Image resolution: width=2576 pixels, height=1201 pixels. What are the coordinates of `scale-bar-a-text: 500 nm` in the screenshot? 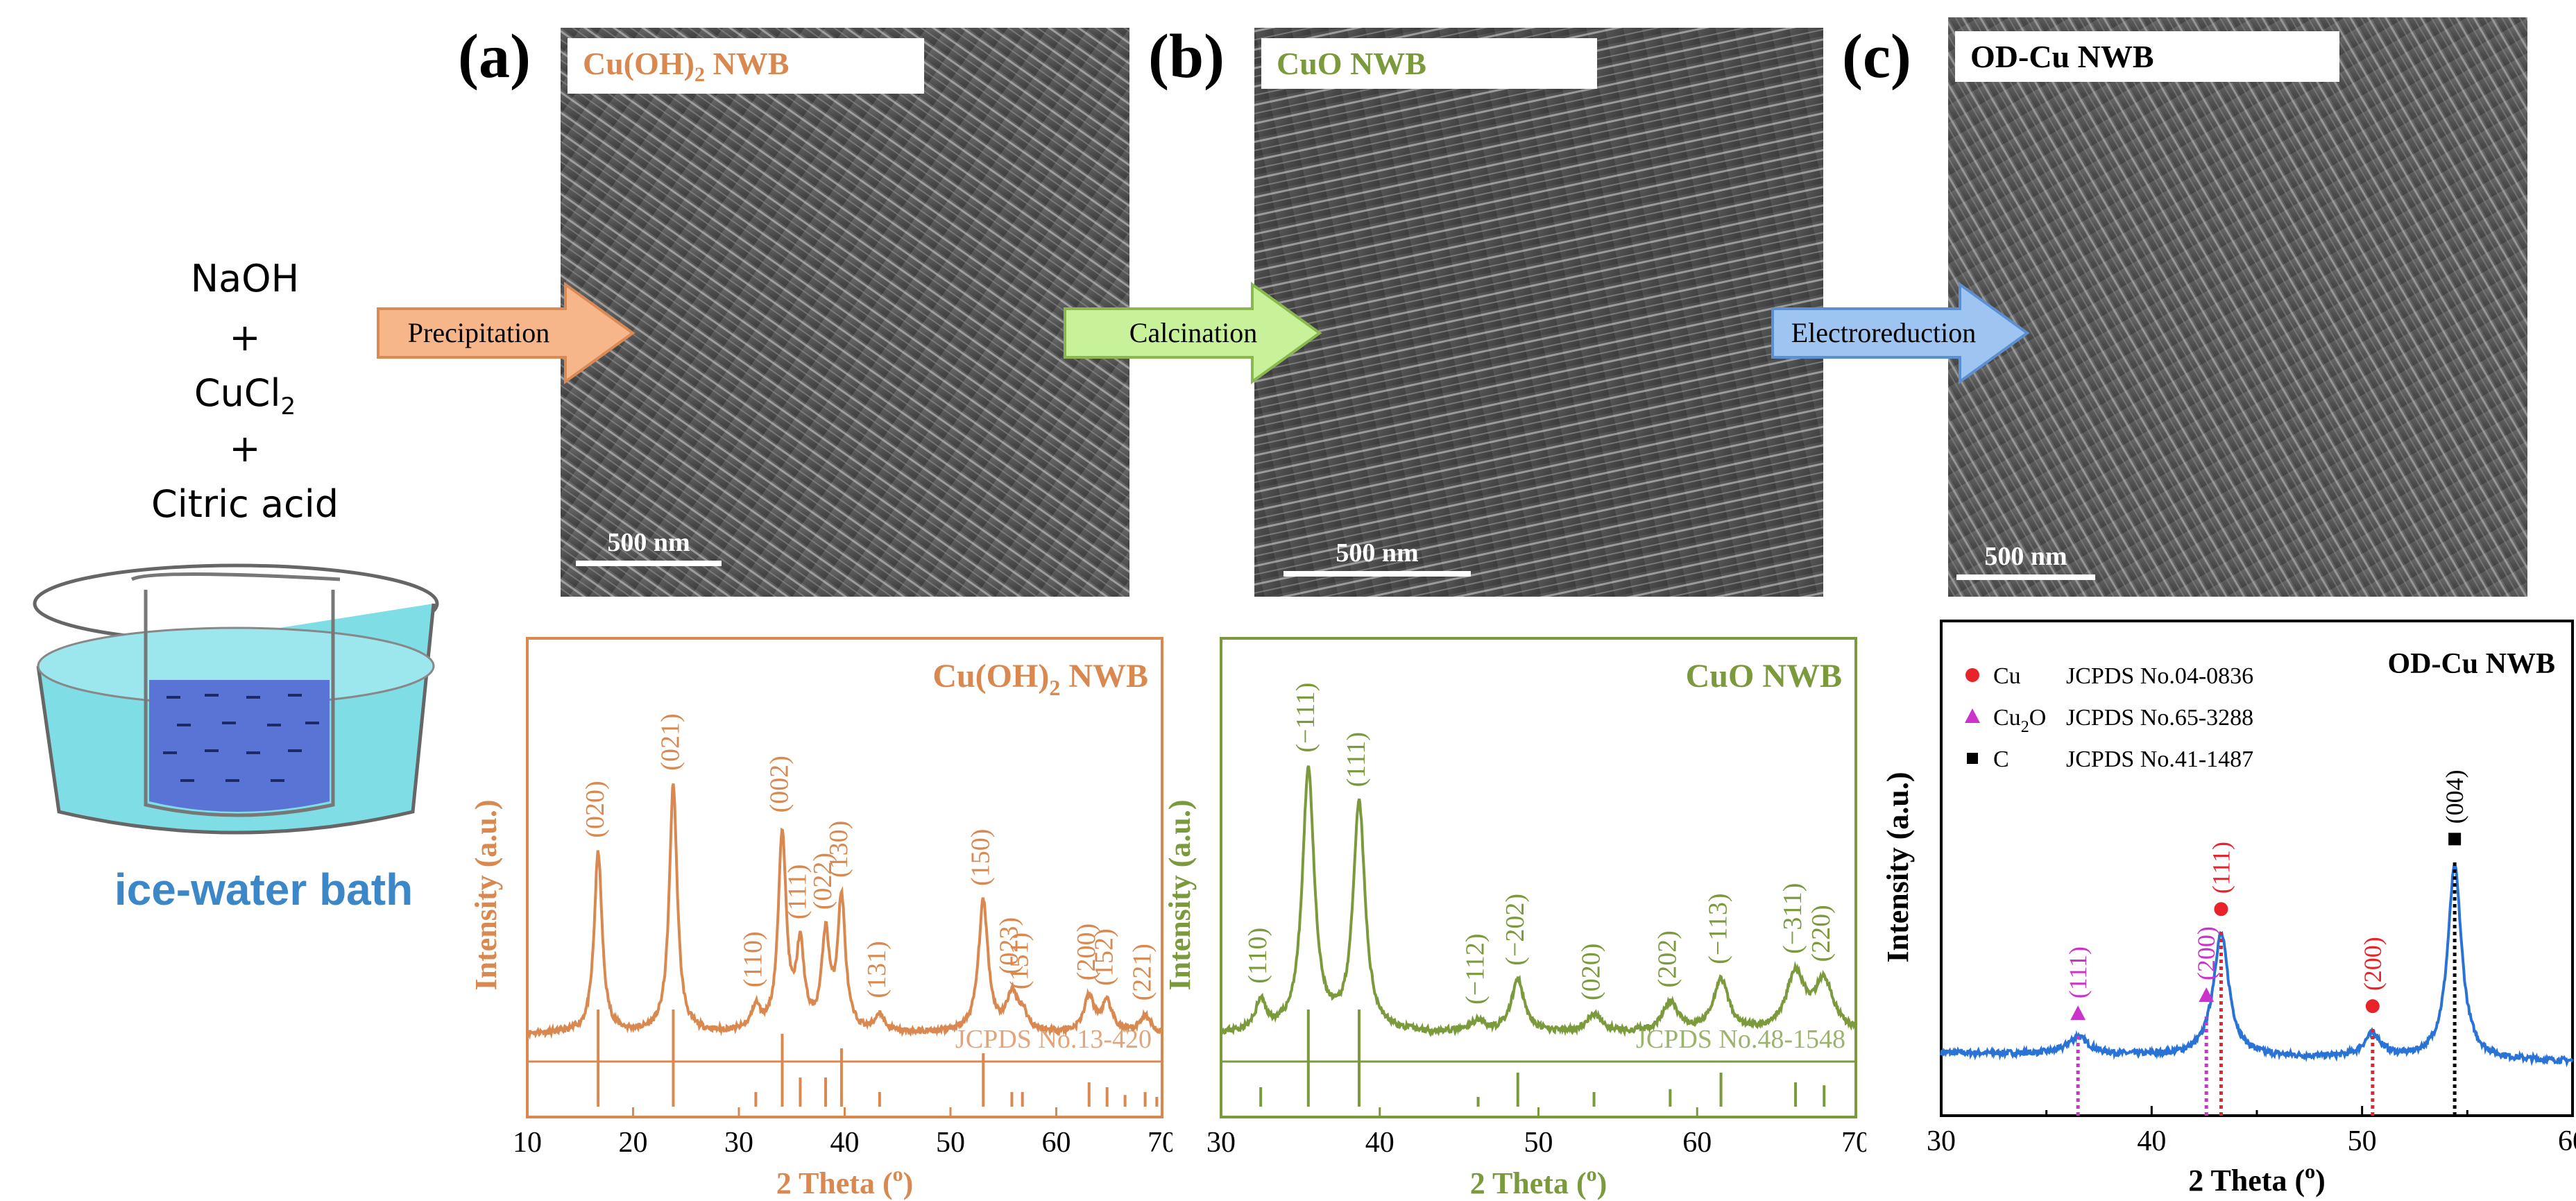 It's located at (648, 542).